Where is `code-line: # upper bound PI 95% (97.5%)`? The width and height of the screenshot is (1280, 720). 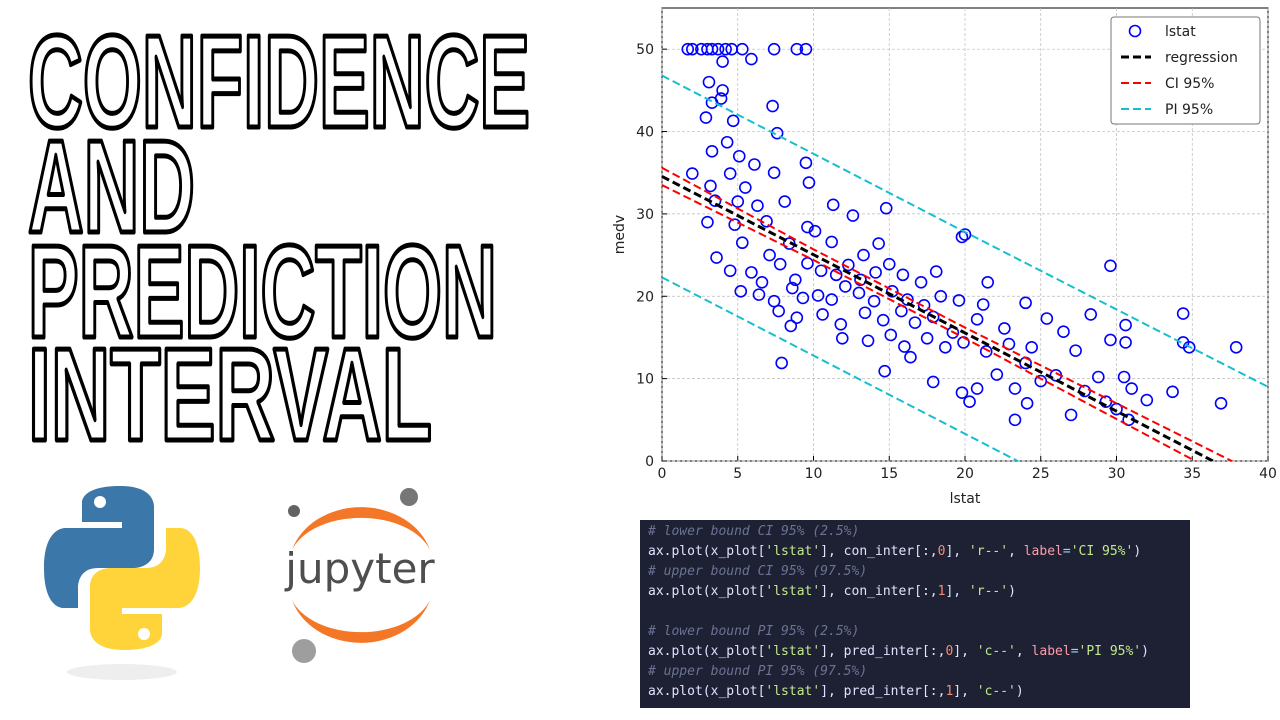
code-line: # upper bound PI 95% (97.5%) is located at coordinates (757, 671).